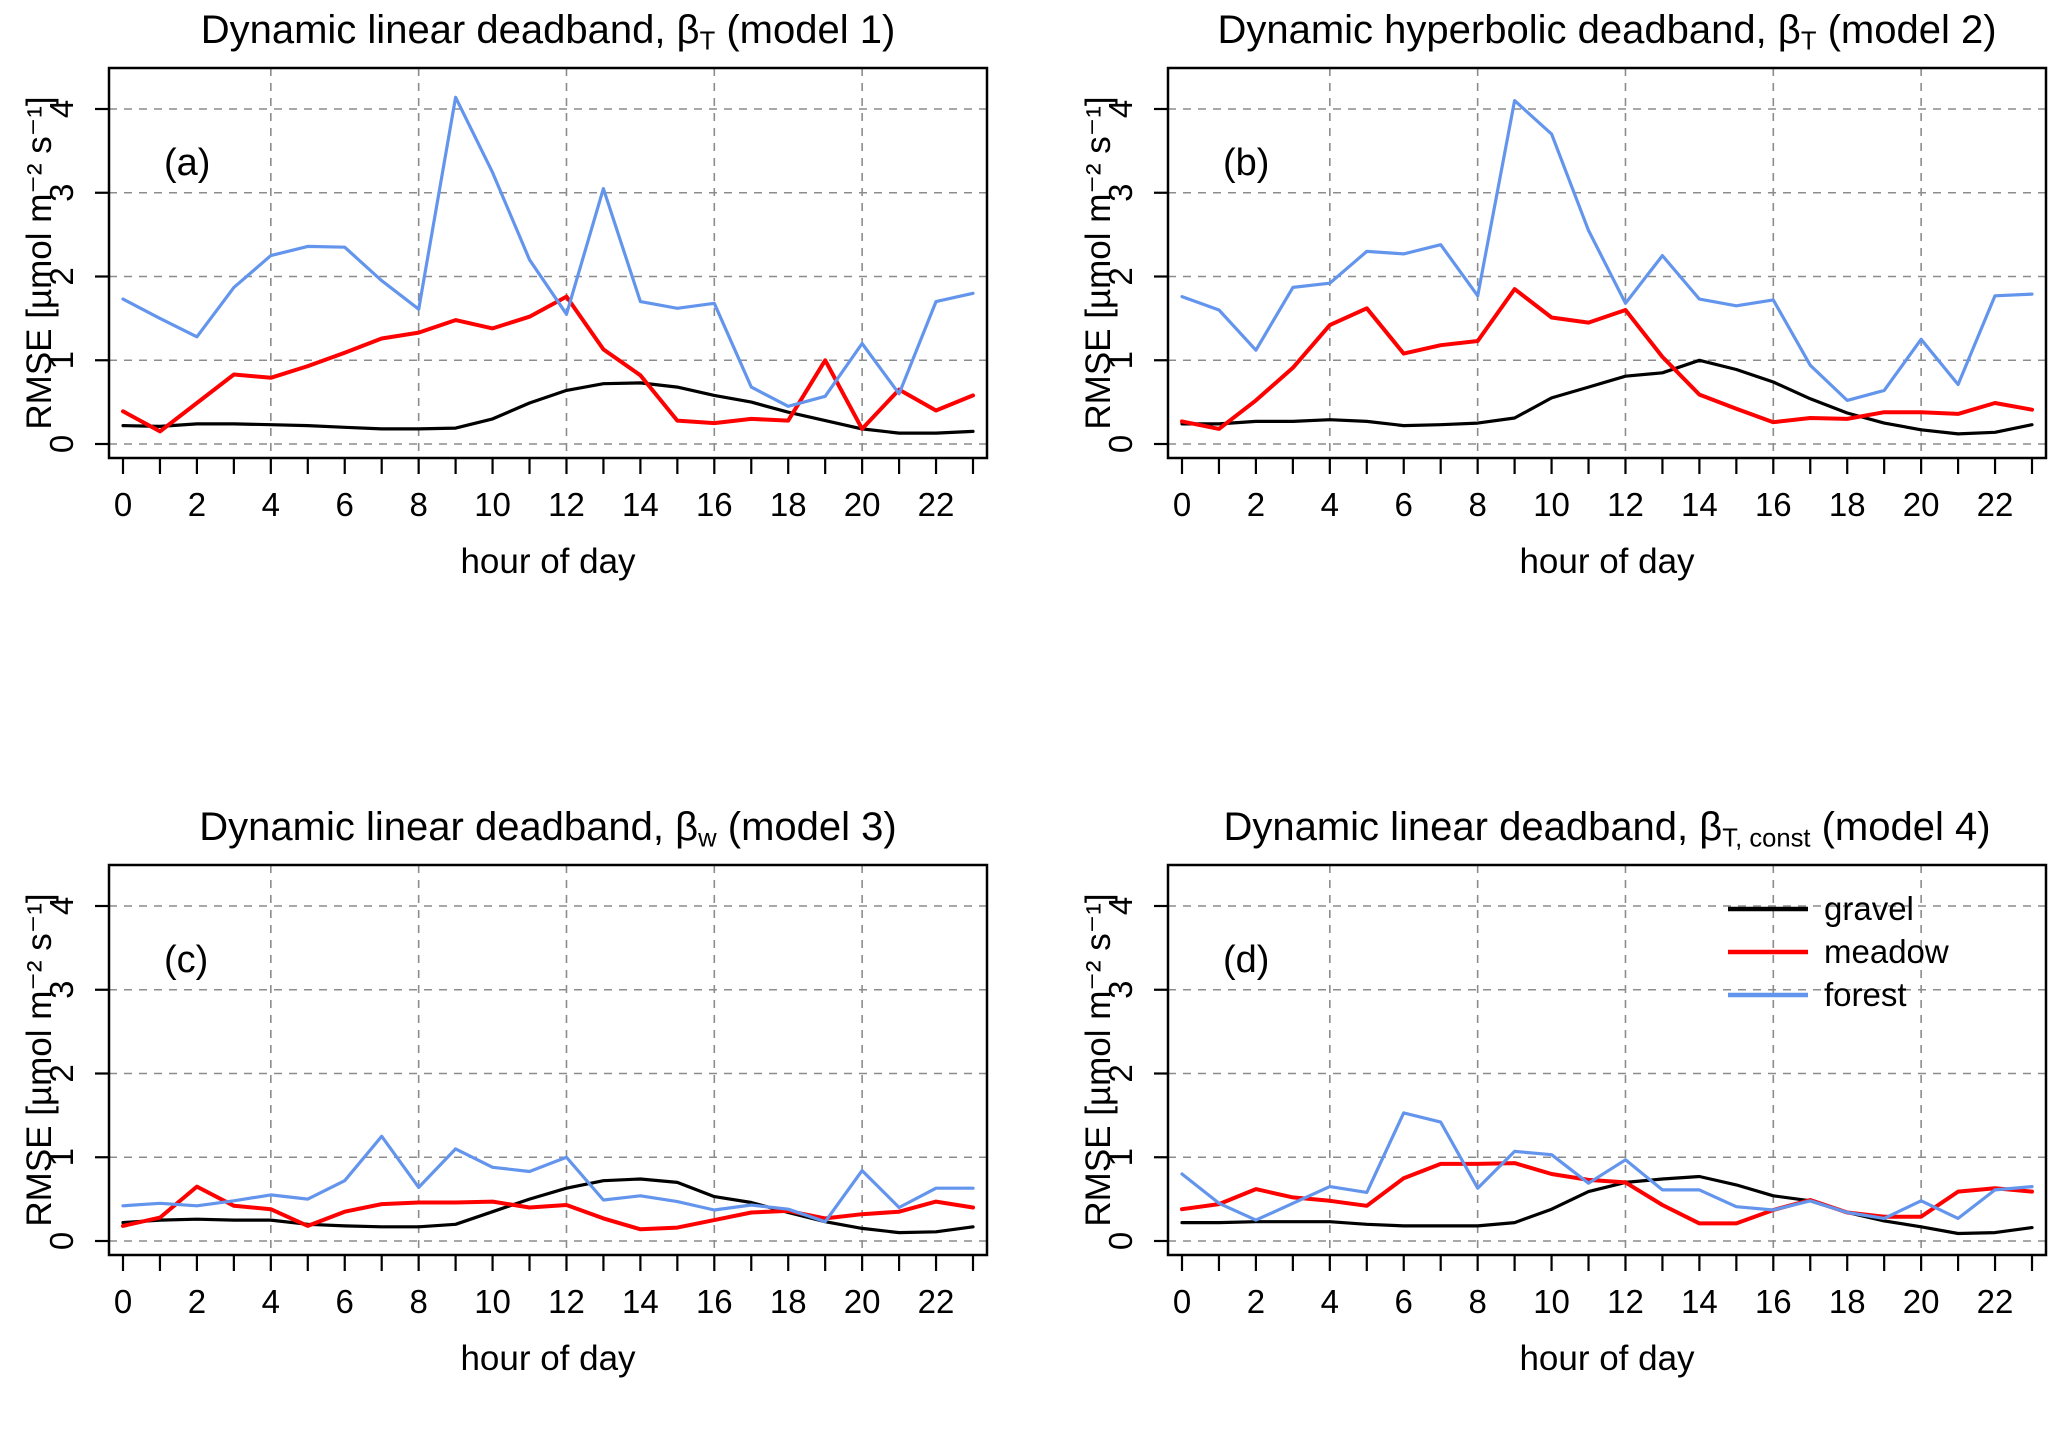 The width and height of the screenshot is (2067, 1439). Describe the element at coordinates (1900, 827) in the screenshot. I see `panel-d-title-suffix: (model 4)` at that location.